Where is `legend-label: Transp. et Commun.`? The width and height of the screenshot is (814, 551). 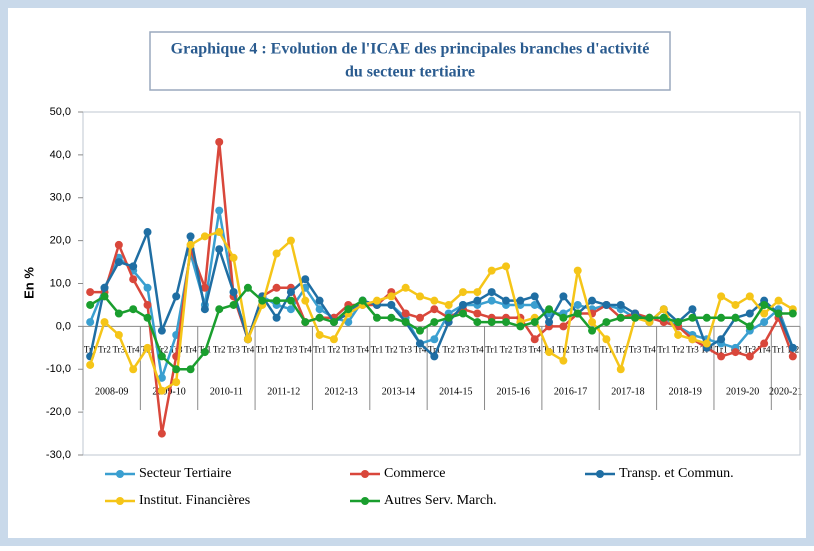
legend-label: Transp. et Commun. is located at coordinates (676, 473).